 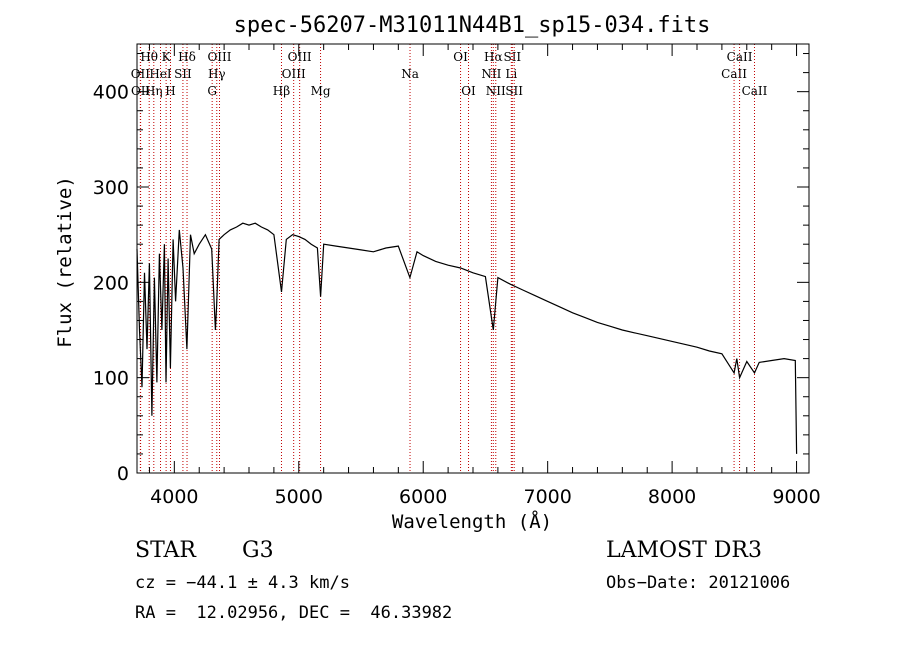 What do you see at coordinates (167, 57) in the screenshot?
I see `spectral-line-label: K` at bounding box center [167, 57].